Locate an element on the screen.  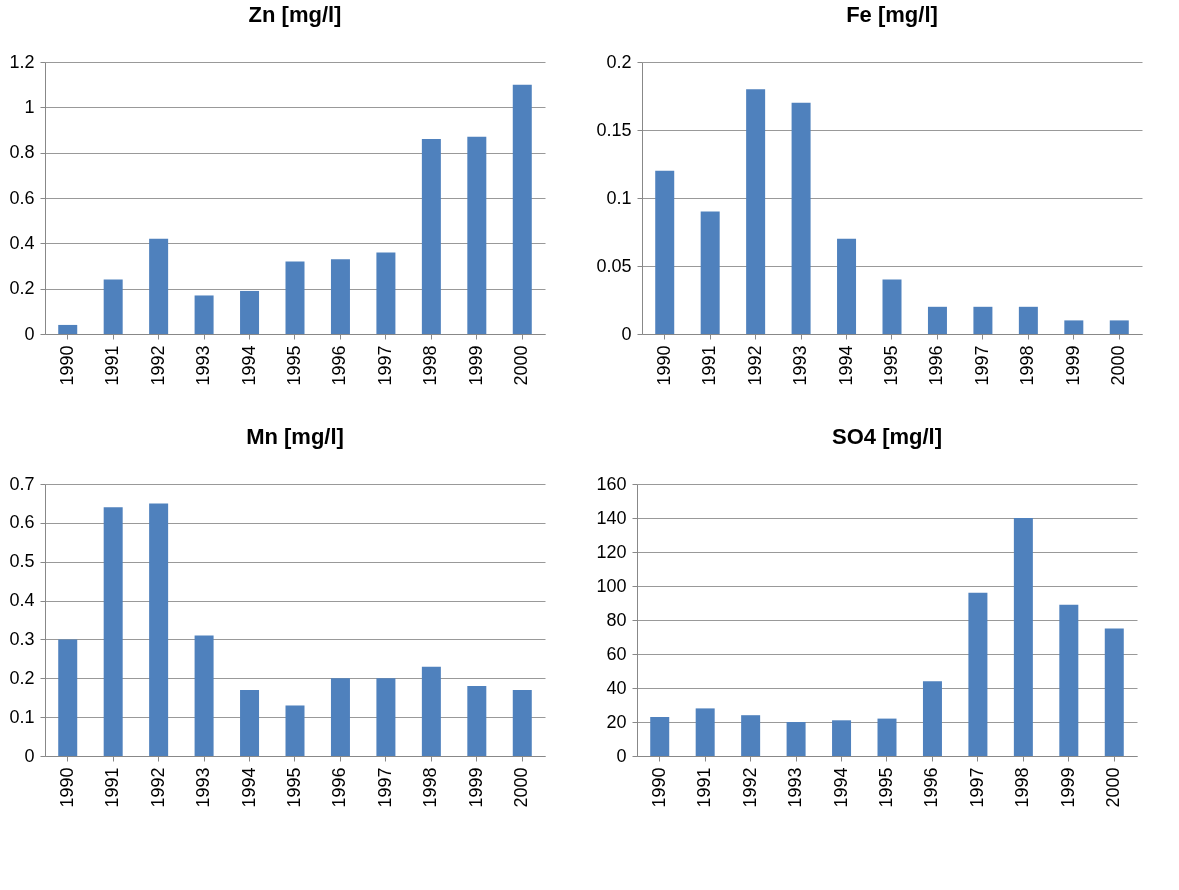
y-tick-label: 0.05 is located at coordinates (614, 265).